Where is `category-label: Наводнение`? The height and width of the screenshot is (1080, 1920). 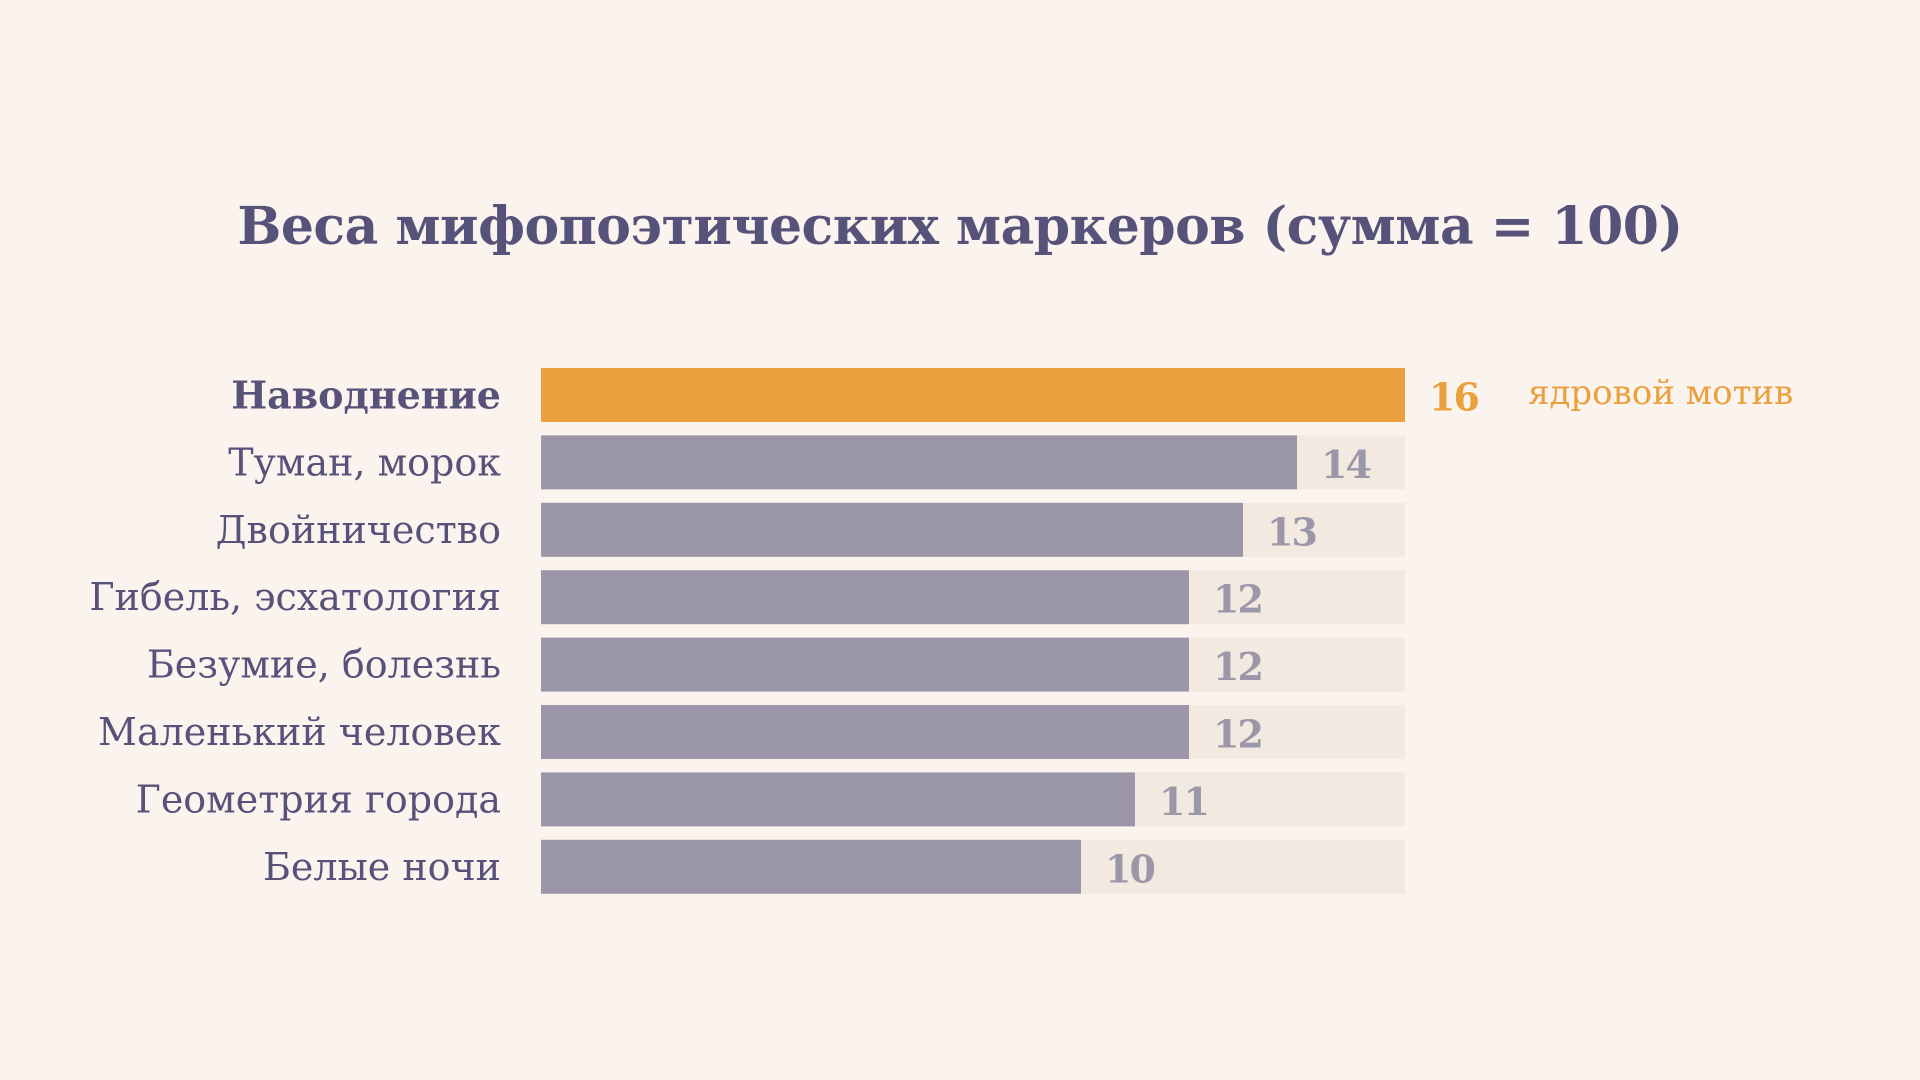 category-label: Наводнение is located at coordinates (366, 395).